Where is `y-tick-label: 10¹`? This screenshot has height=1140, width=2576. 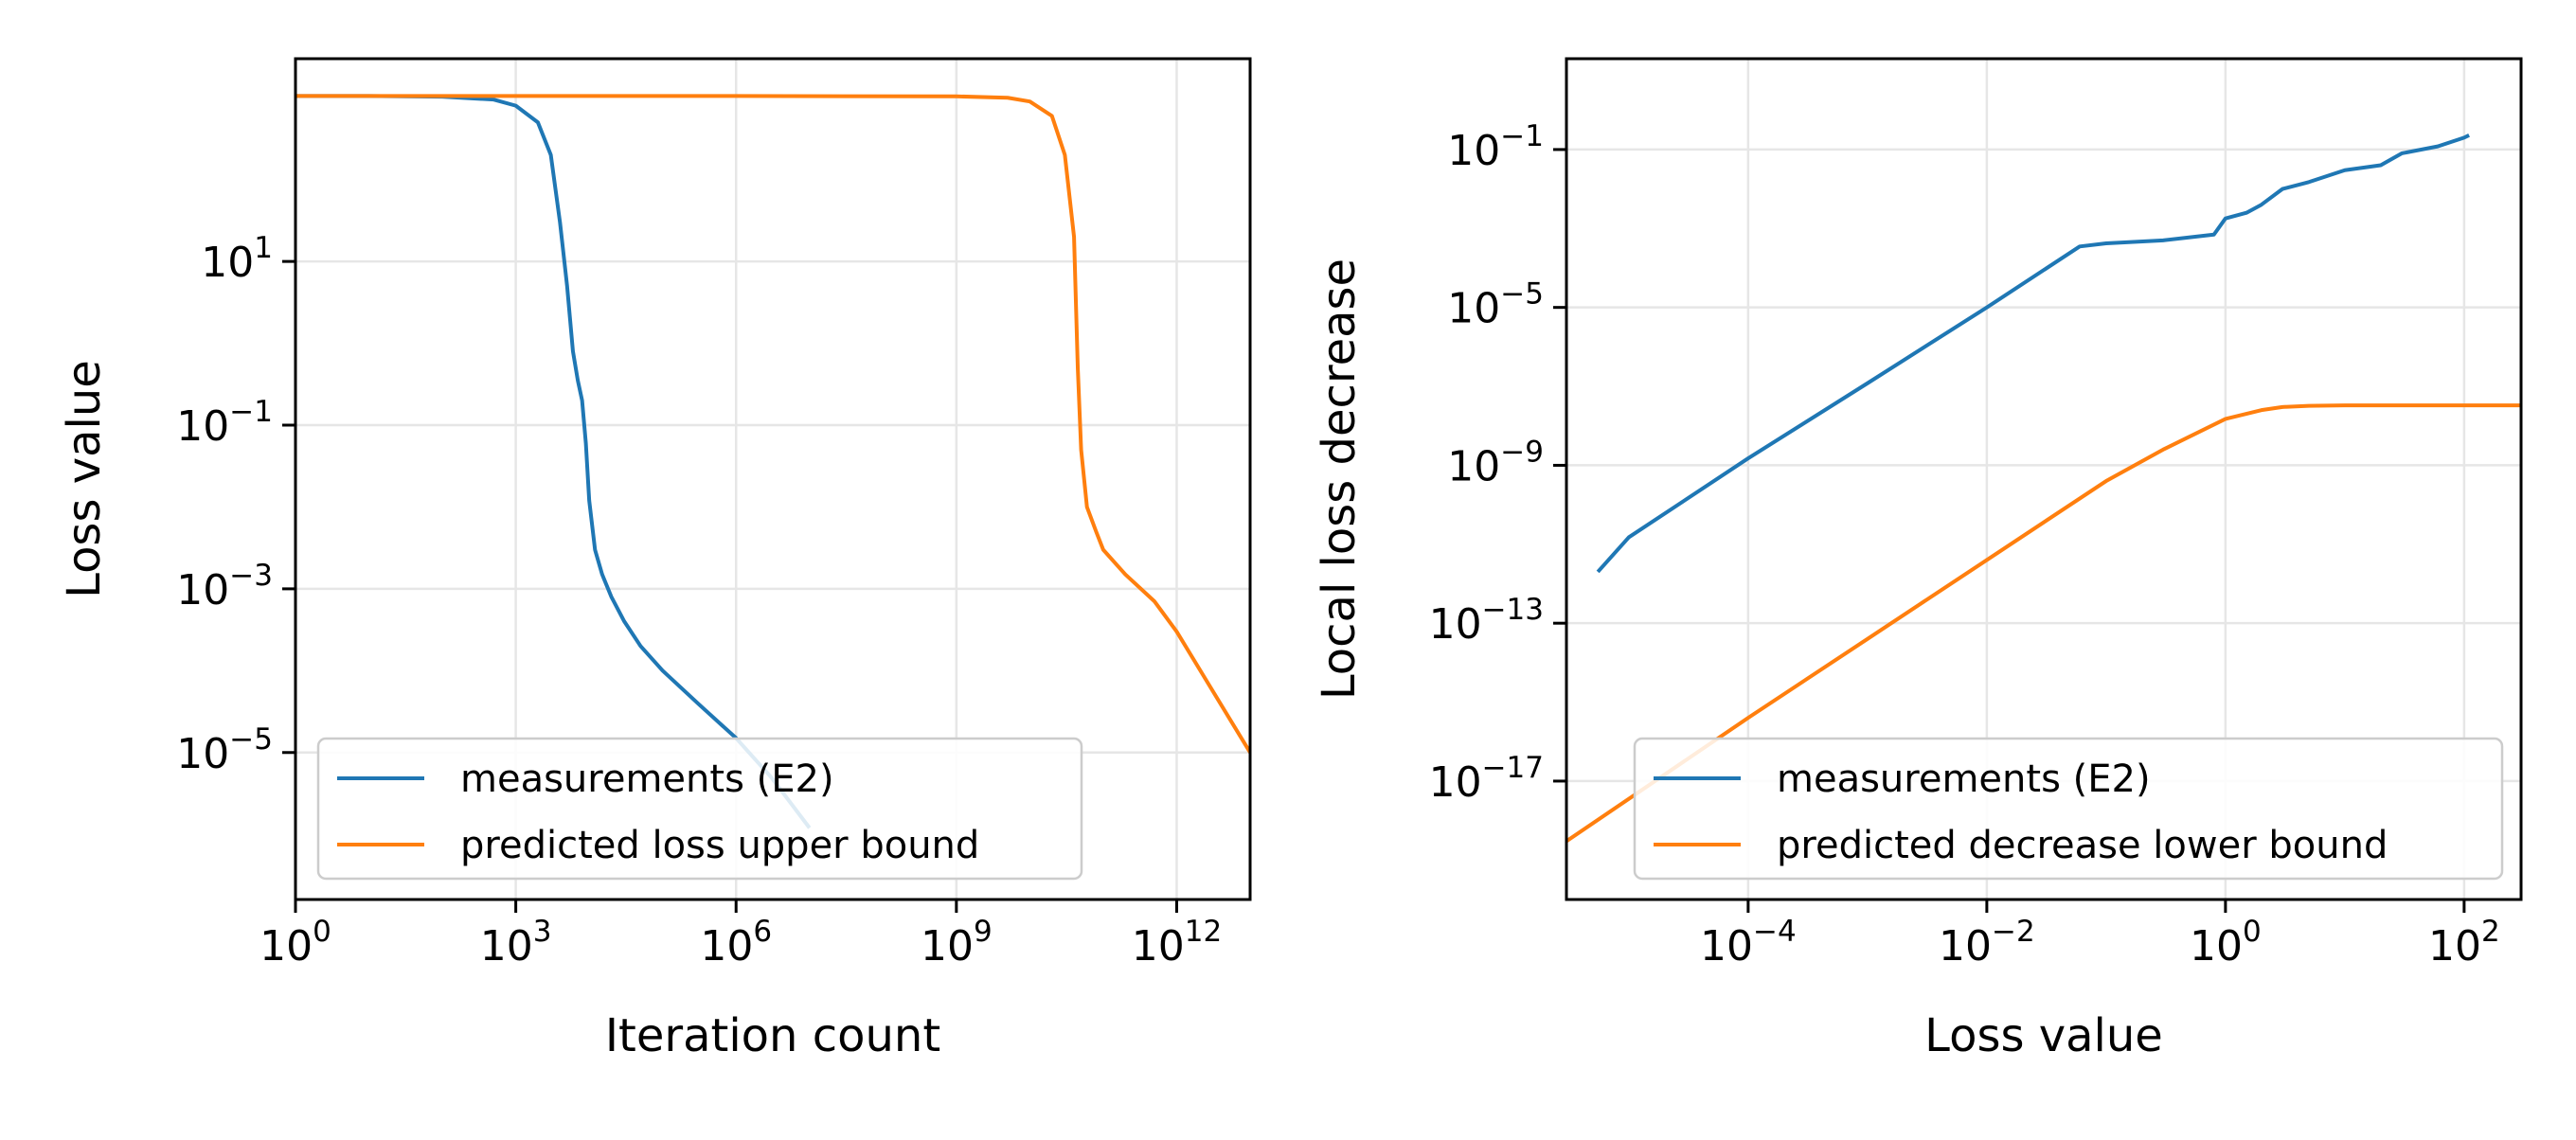 y-tick-label: 10¹ is located at coordinates (237, 259).